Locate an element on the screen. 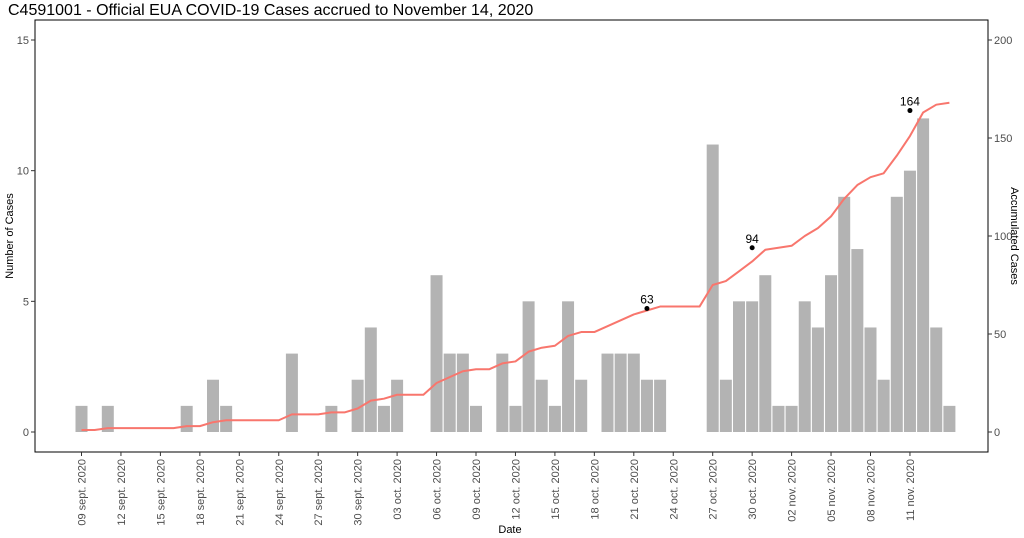 This screenshot has height=538, width=1024. x-tick-label: 09 sept. 2020 is located at coordinates (83, 492).